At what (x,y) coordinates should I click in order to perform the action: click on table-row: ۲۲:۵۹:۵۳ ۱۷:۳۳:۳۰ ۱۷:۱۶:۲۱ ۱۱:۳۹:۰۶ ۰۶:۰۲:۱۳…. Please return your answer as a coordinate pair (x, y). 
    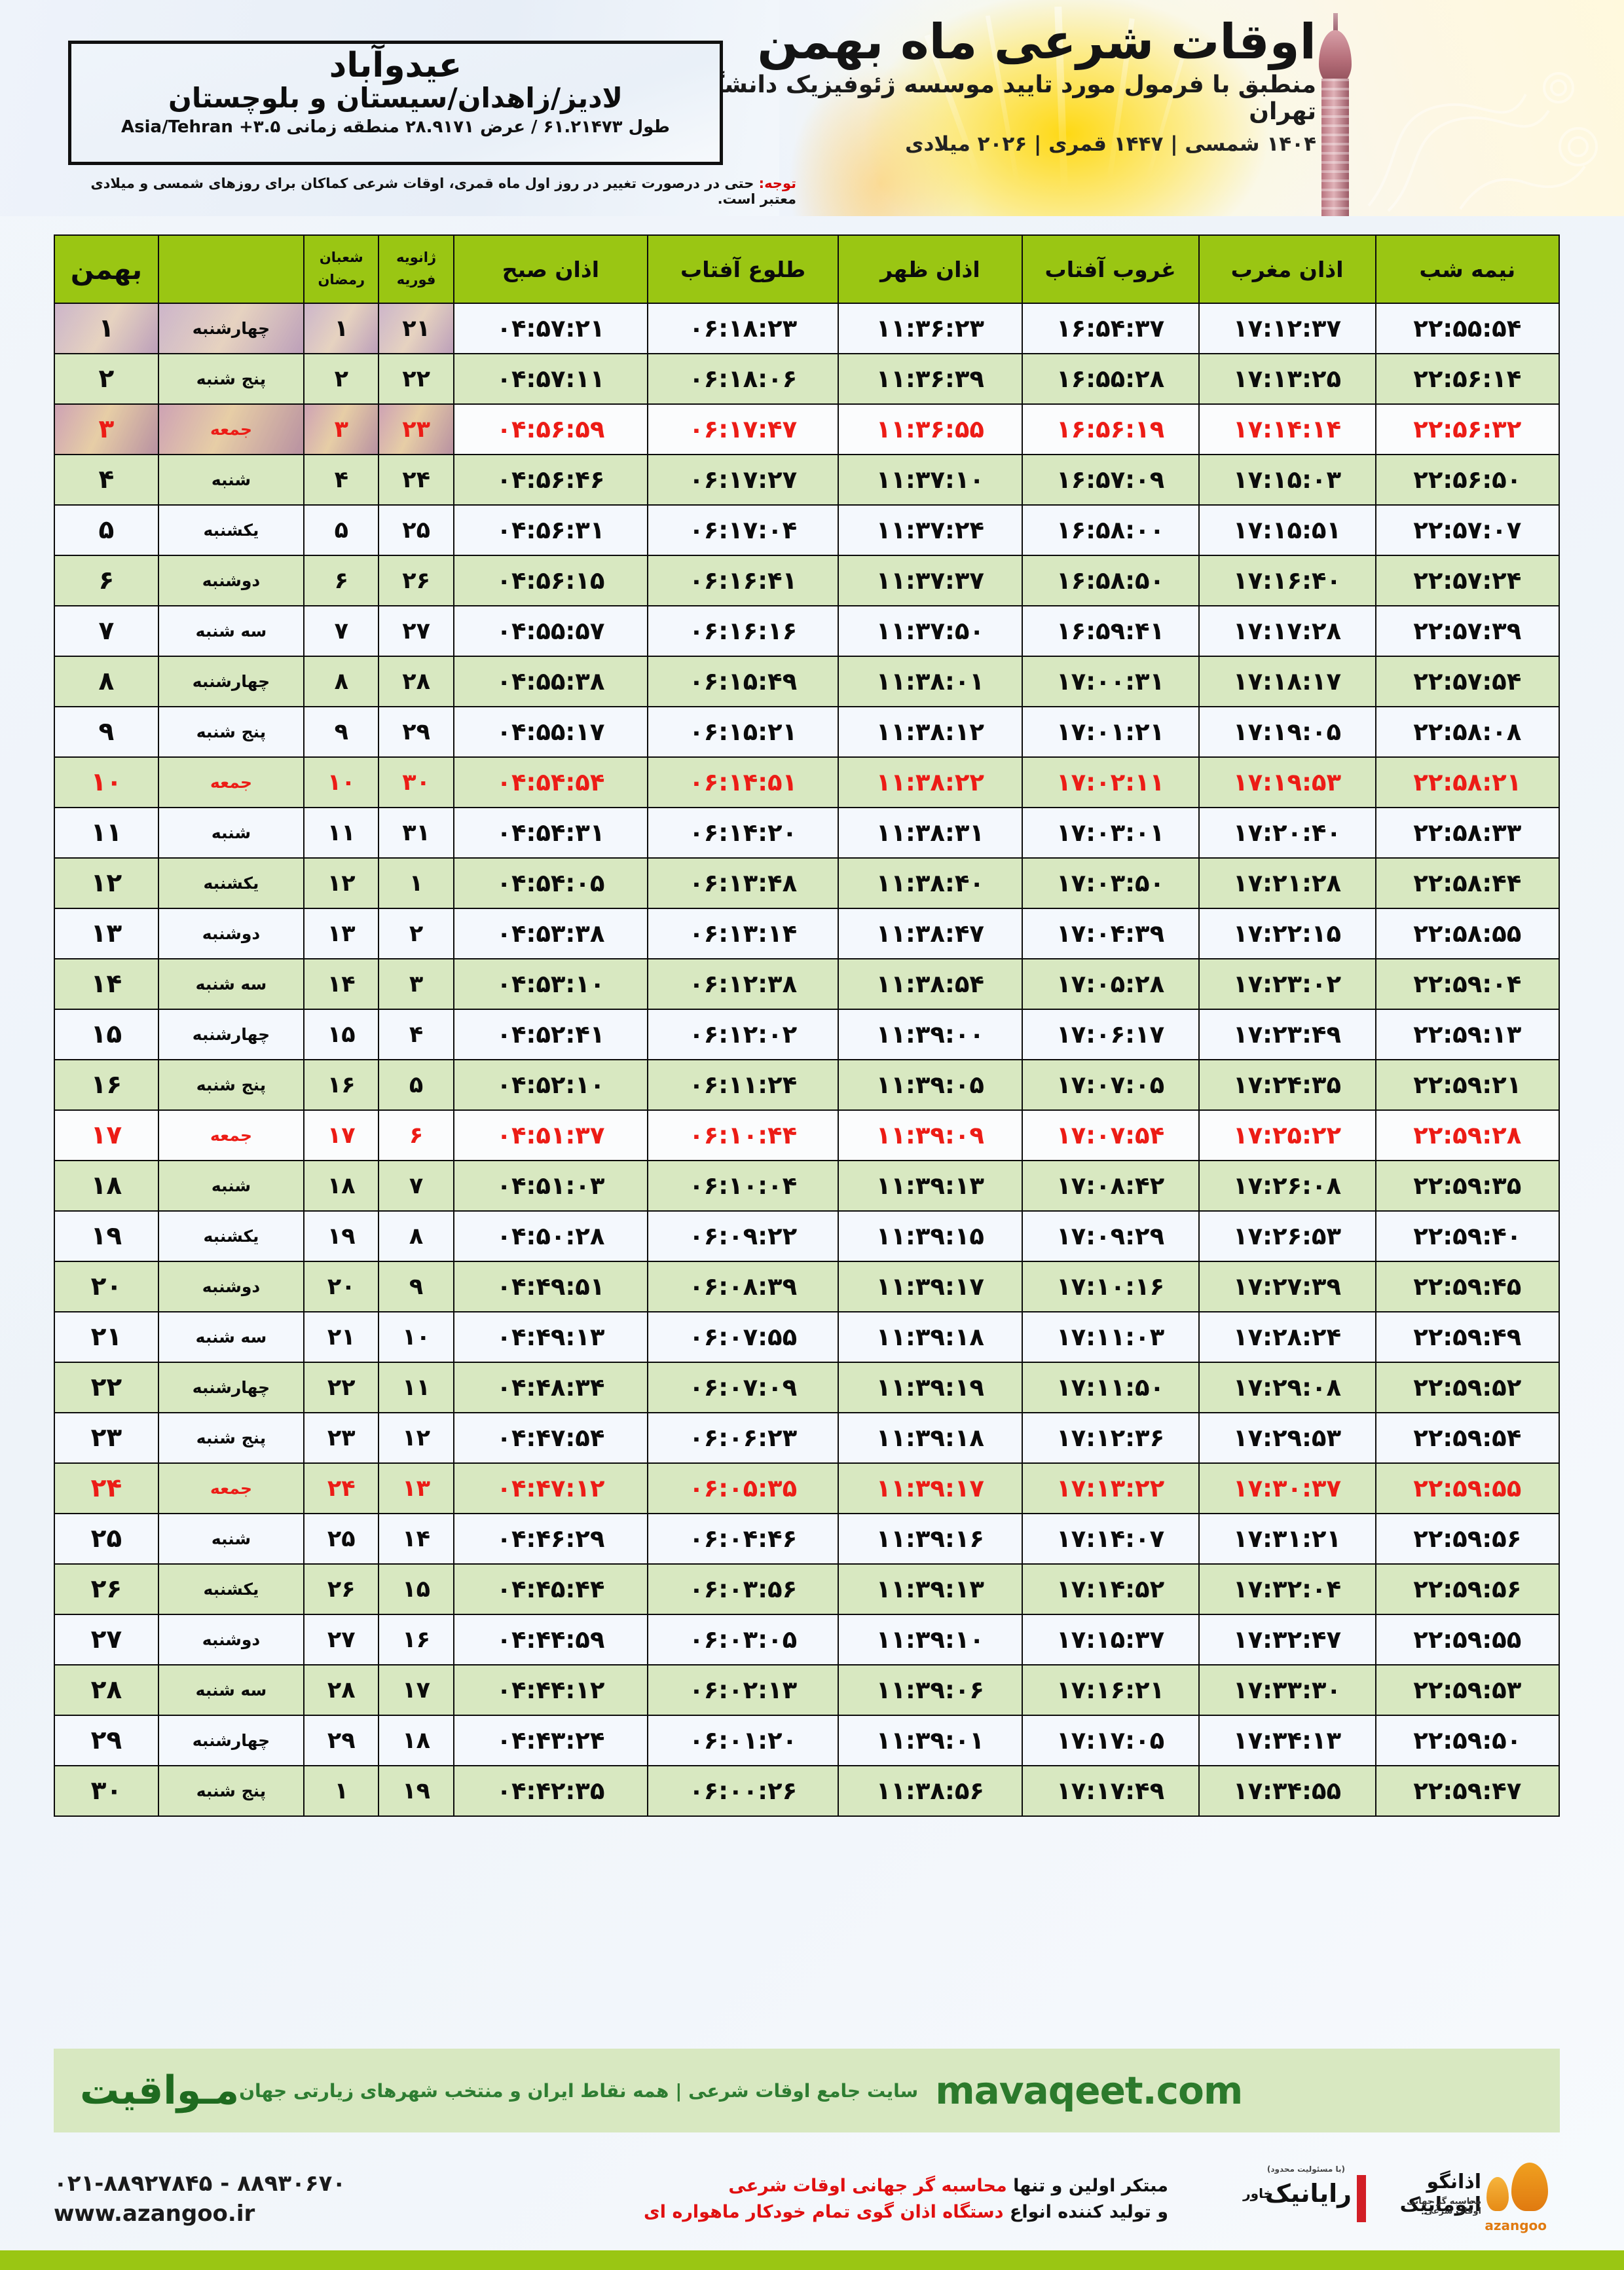
    Looking at the image, I should click on (807, 1690).